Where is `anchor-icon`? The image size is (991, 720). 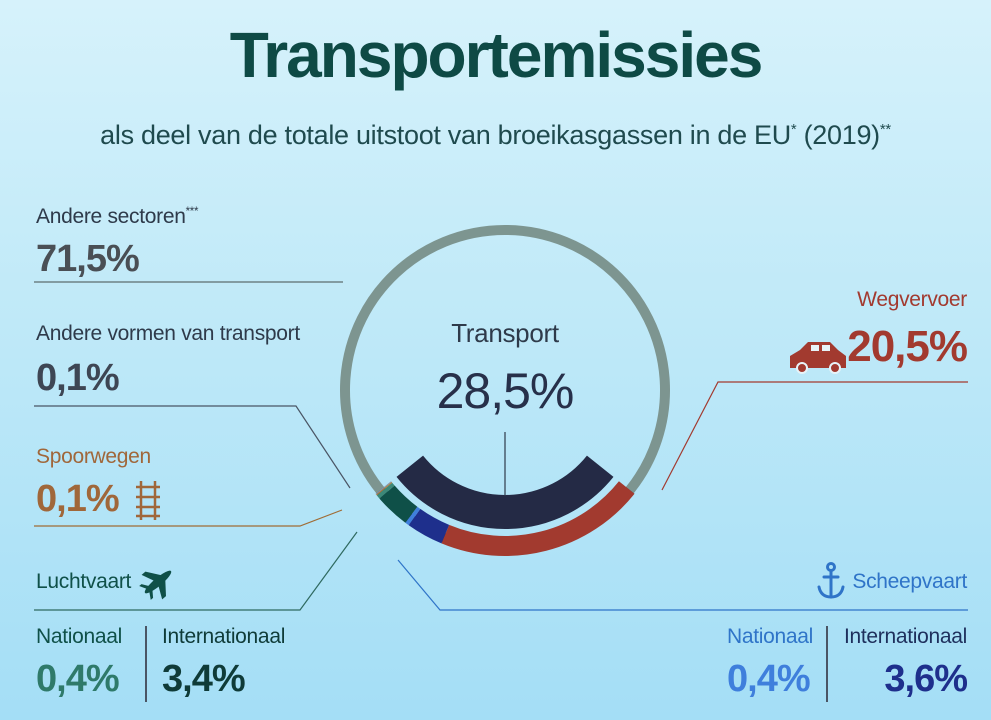 anchor-icon is located at coordinates (831, 580).